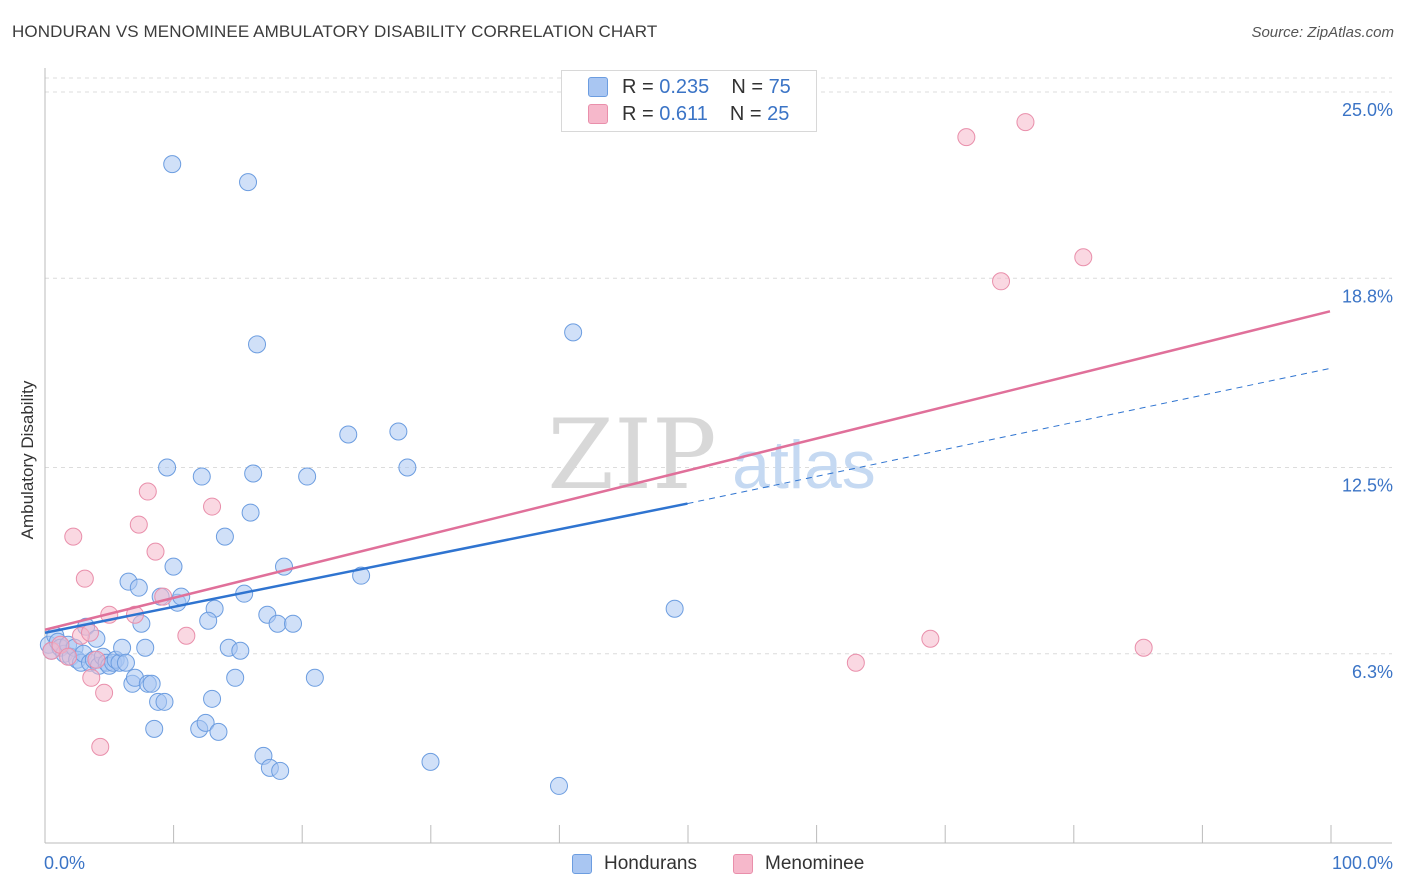 The image size is (1406, 892). I want to click on x-tick-label-1: 100.0%, so click(1362, 863).